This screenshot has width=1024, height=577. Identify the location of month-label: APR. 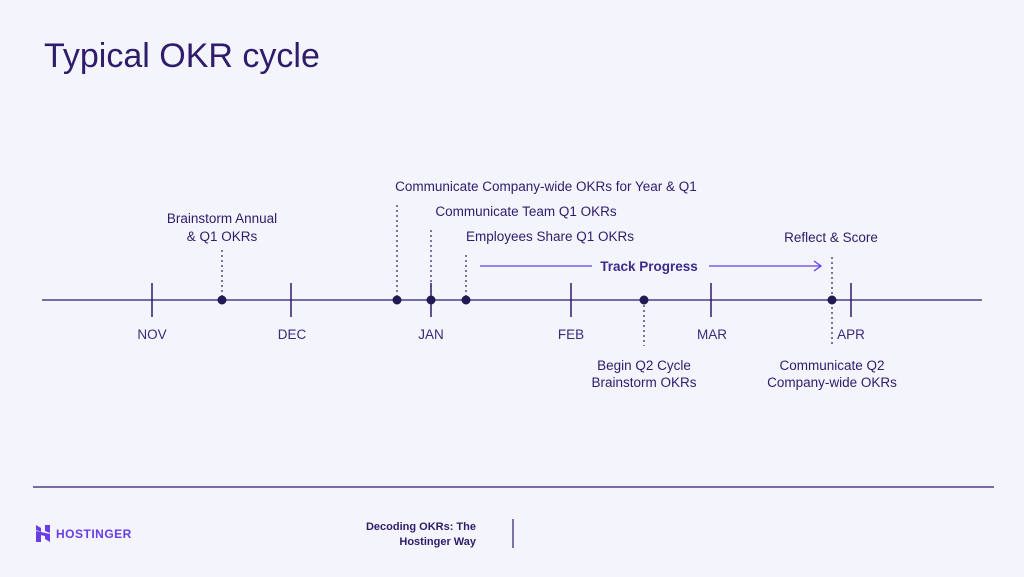
(851, 334).